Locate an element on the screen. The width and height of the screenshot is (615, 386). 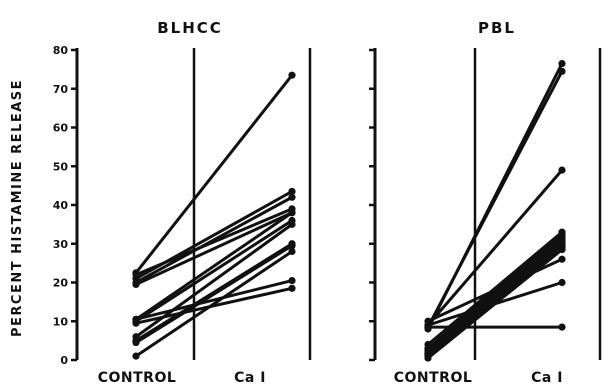
panel-title-pbl: PBL is located at coordinates (497, 28).